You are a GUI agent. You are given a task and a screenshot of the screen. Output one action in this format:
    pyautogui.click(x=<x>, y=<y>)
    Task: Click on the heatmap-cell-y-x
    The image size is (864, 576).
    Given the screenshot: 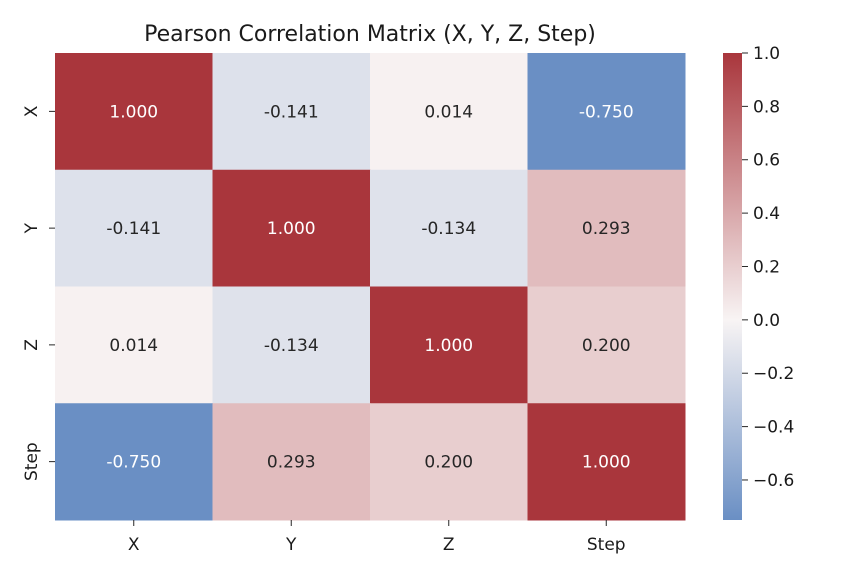 What is the action you would take?
    pyautogui.click(x=134, y=228)
    